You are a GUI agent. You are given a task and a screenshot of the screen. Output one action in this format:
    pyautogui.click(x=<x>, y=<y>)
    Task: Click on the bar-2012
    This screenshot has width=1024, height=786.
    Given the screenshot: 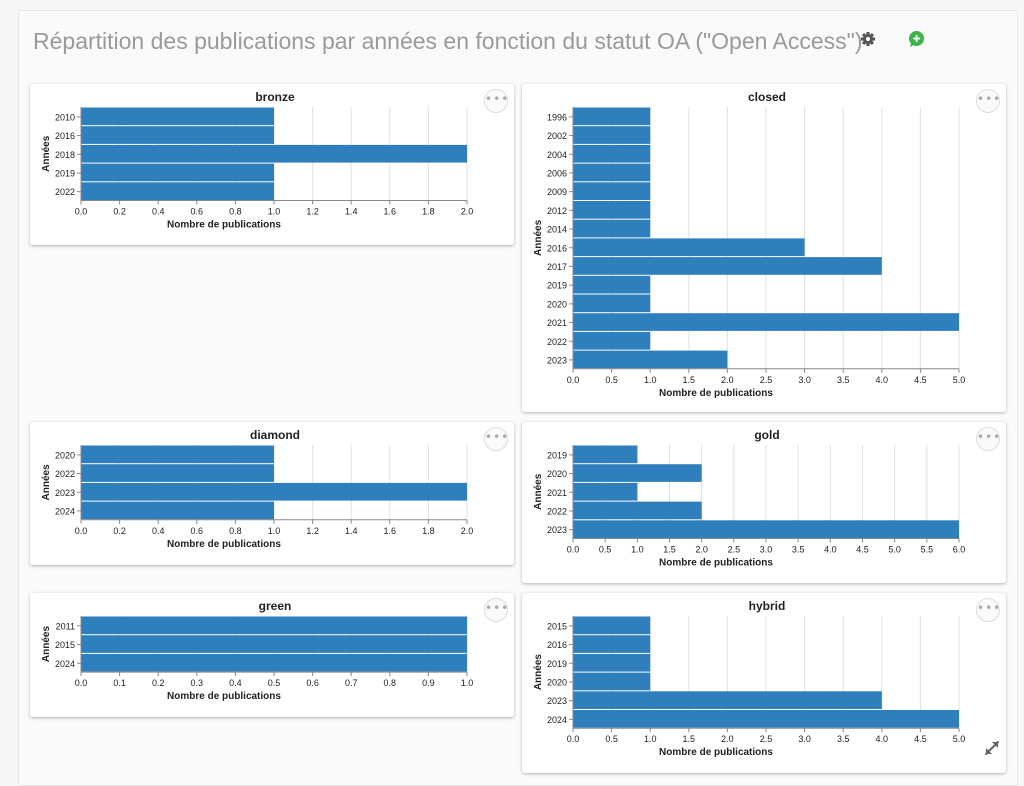 What is the action you would take?
    pyautogui.click(x=612, y=210)
    